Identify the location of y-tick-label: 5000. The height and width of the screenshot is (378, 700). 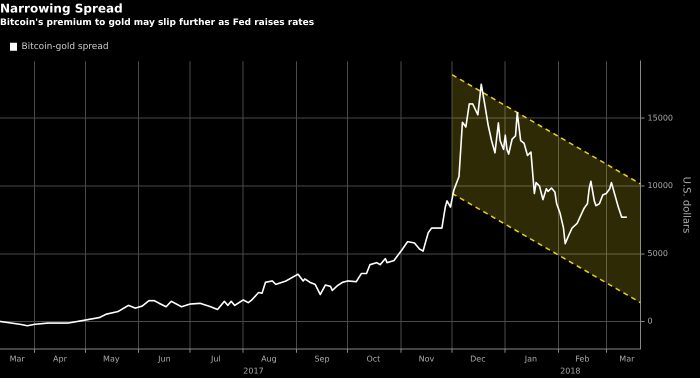
(658, 253).